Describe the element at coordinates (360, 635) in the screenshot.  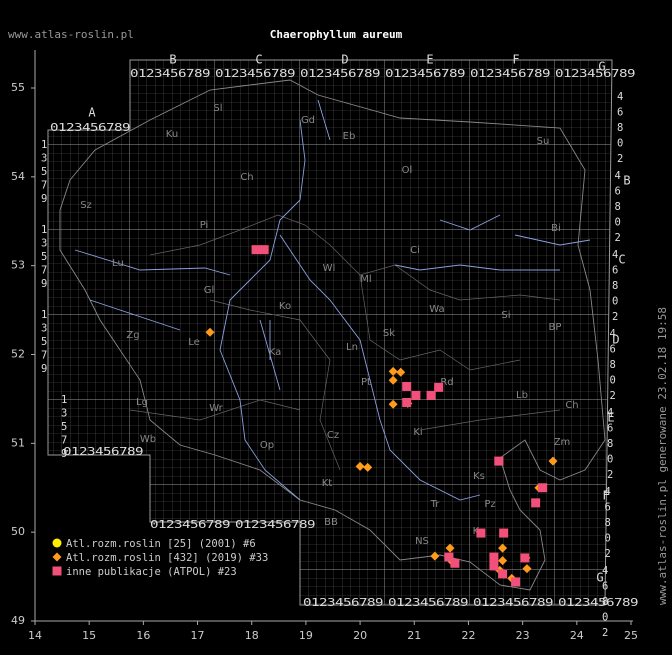
I see `x-tick-label: 20` at that location.